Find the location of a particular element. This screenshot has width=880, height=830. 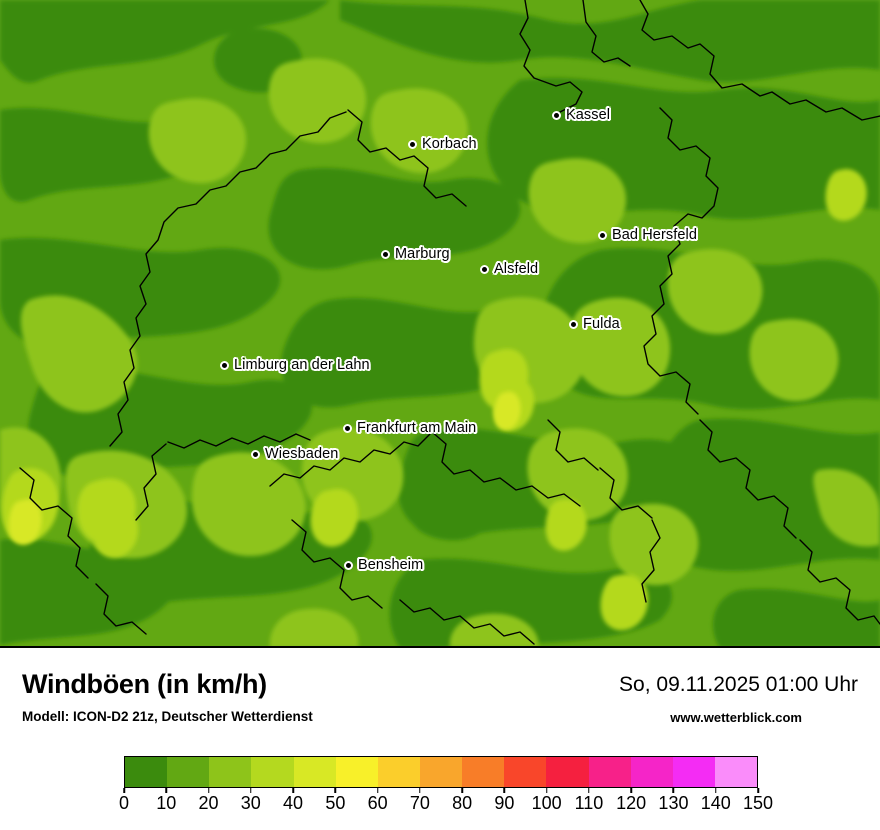

colorbar-tick-label: 70 is located at coordinates (419, 803).